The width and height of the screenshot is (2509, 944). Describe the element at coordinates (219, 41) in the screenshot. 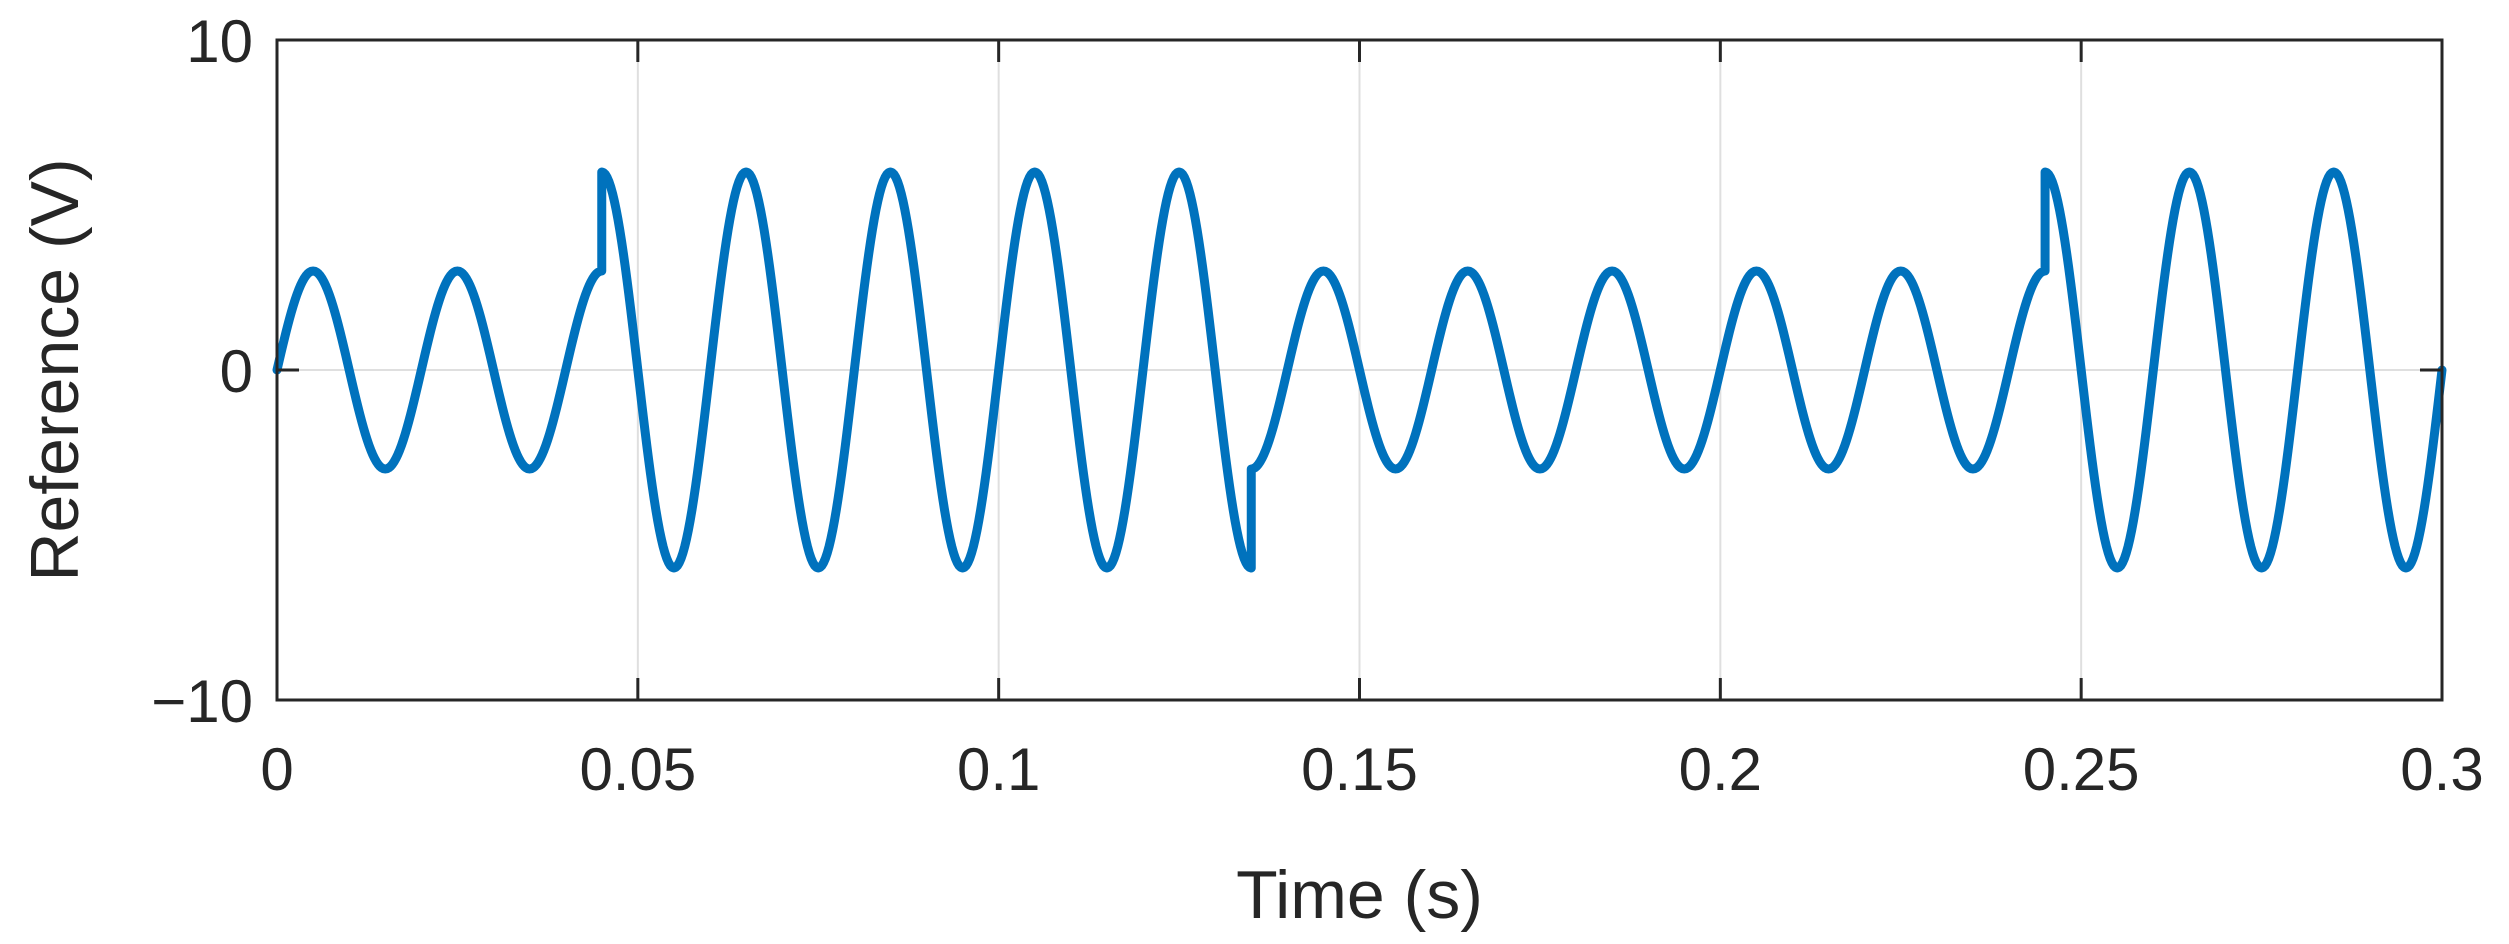

I see `y-tick-label: 10` at that location.